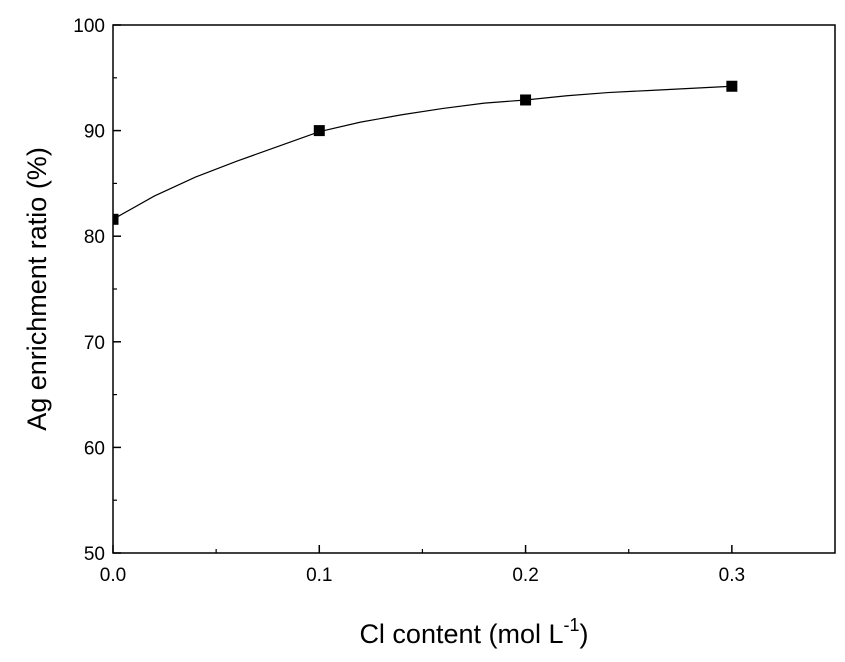  Describe the element at coordinates (94, 237) in the screenshot. I see `y-tick-label: 80` at that location.